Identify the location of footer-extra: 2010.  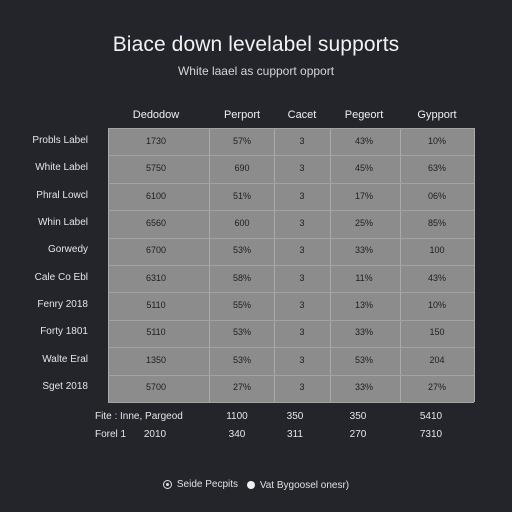
(155, 434).